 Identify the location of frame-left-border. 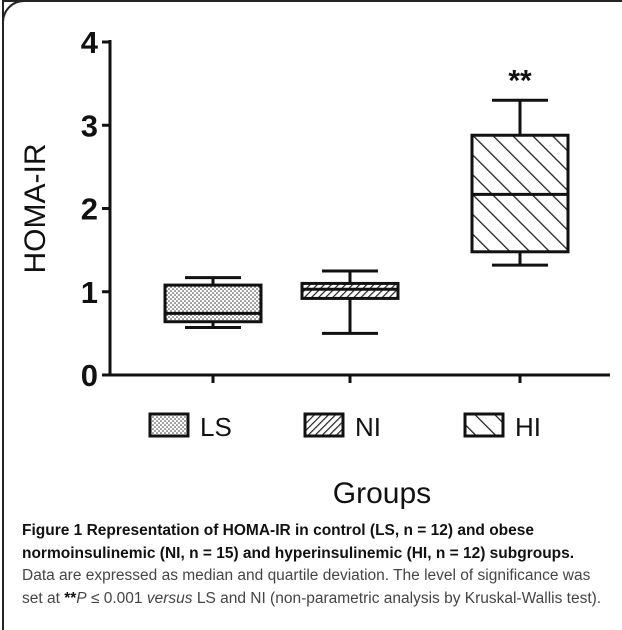
(3, 315).